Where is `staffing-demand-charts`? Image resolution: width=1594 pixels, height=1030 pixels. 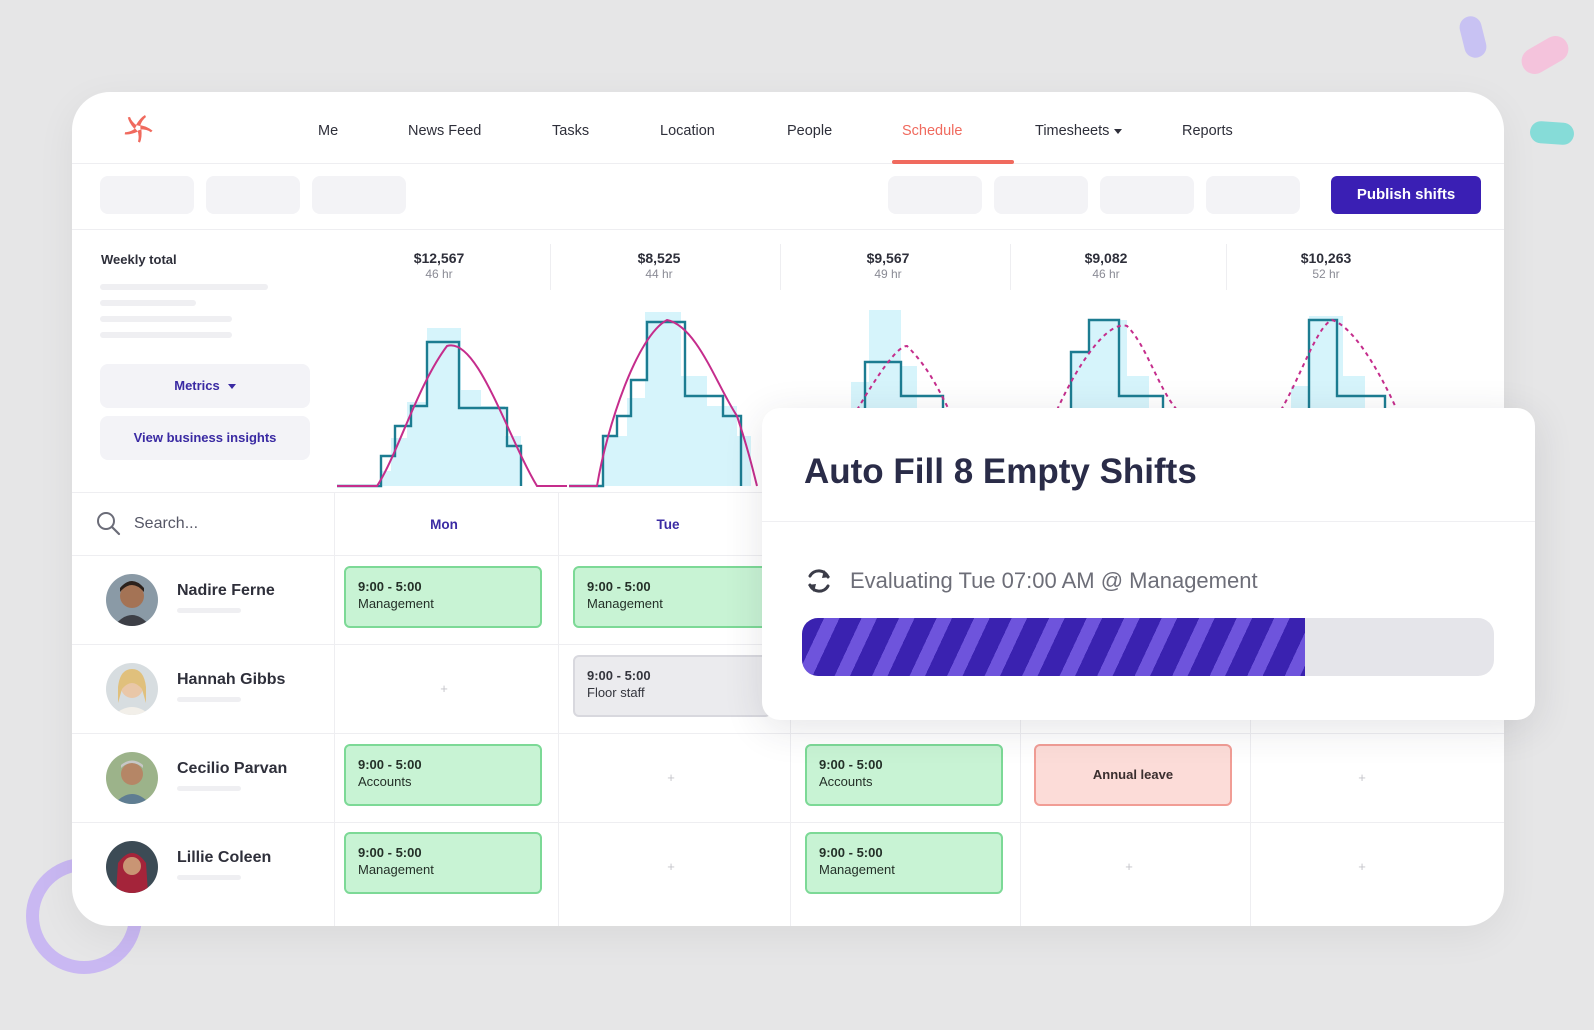
staffing-demand-charts is located at coordinates (867, 399).